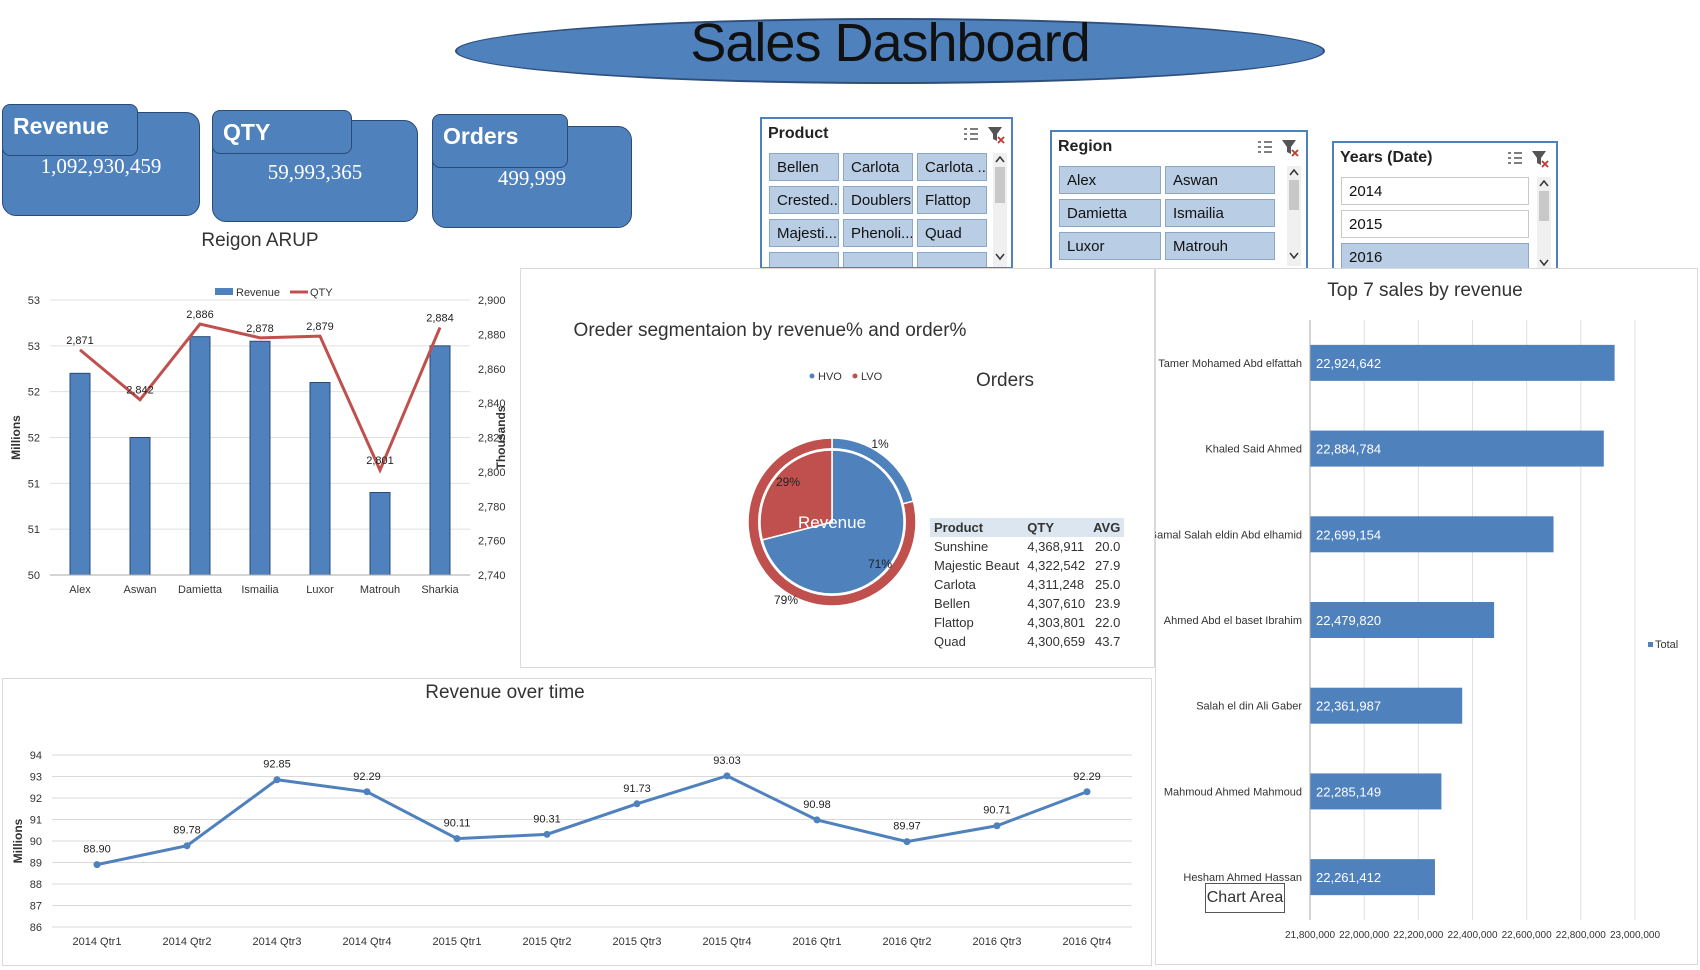 This screenshot has height=970, width=1700. I want to click on slicer-years-item: 2014, so click(1435, 191).